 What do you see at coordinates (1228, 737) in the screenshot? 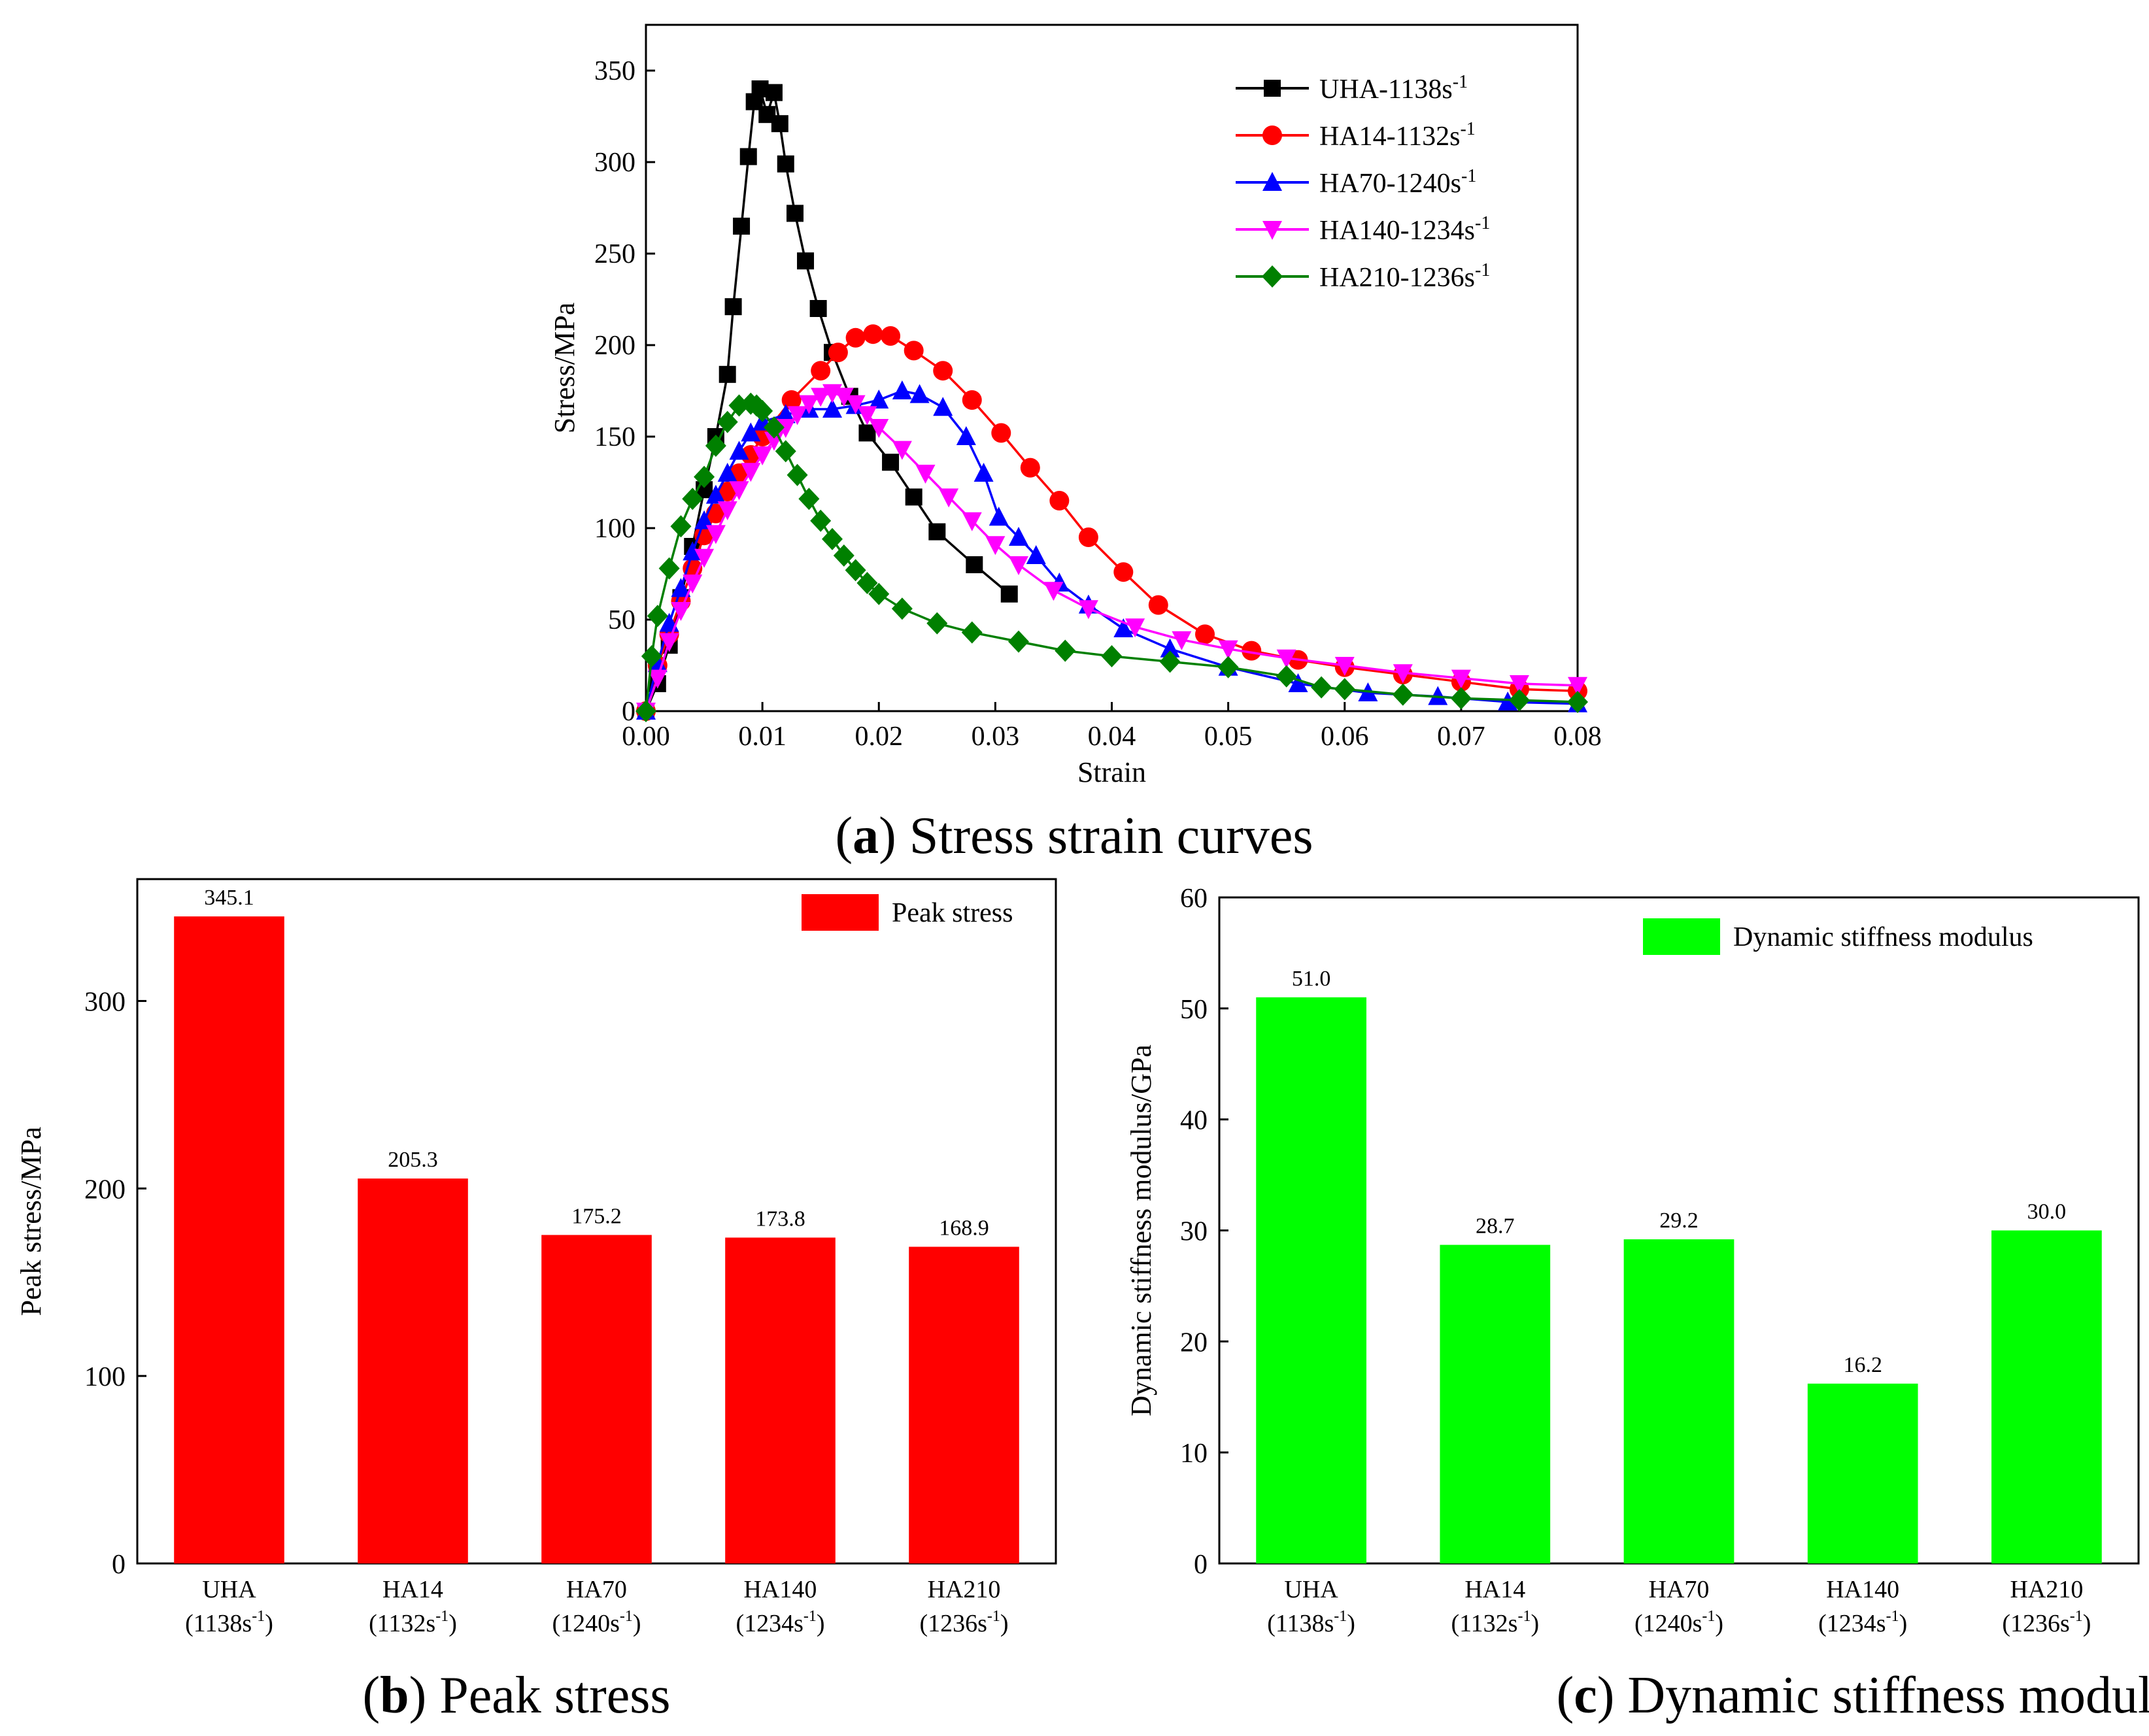
I see `x-tick-label: 0.05` at bounding box center [1228, 737].